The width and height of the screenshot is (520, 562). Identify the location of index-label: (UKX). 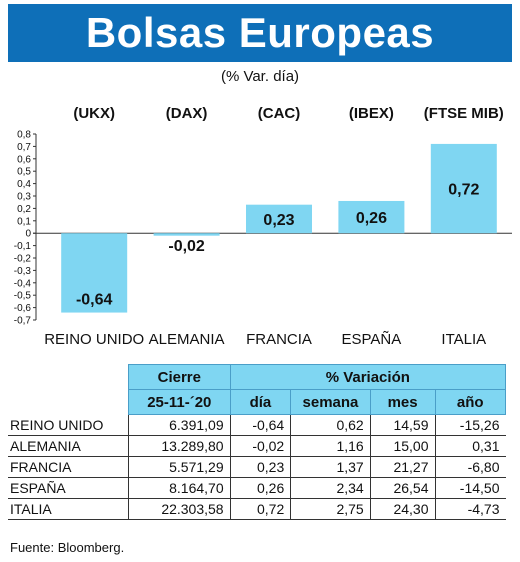
(94, 113).